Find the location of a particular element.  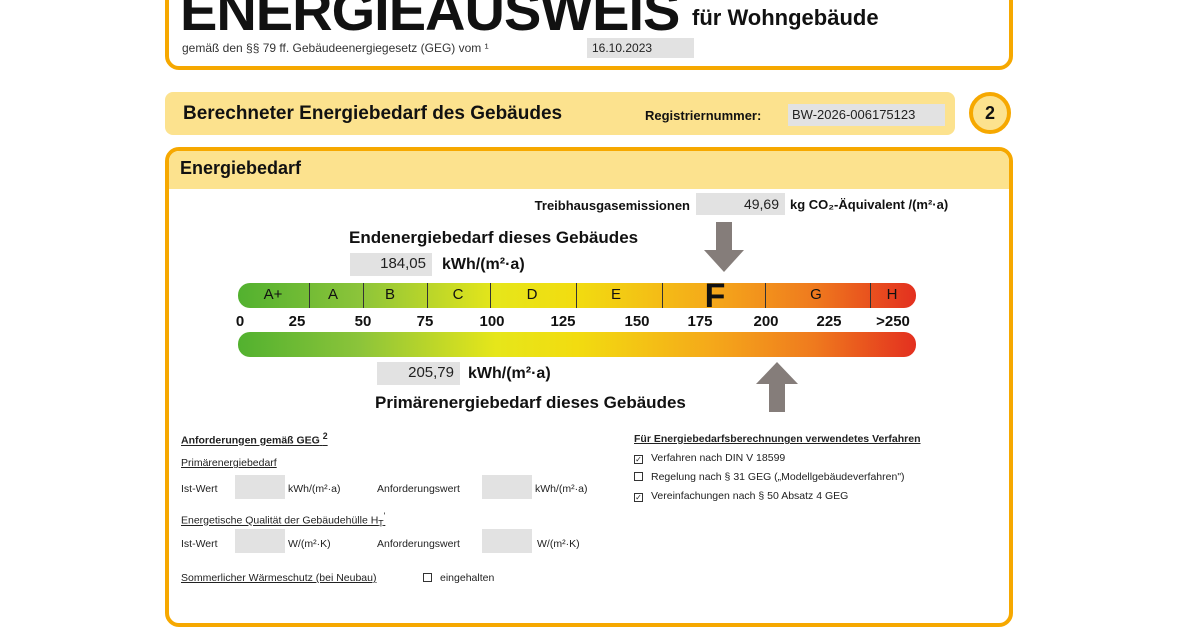

document-title: ENERGIEAUSWEIS is located at coordinates (430, 21).